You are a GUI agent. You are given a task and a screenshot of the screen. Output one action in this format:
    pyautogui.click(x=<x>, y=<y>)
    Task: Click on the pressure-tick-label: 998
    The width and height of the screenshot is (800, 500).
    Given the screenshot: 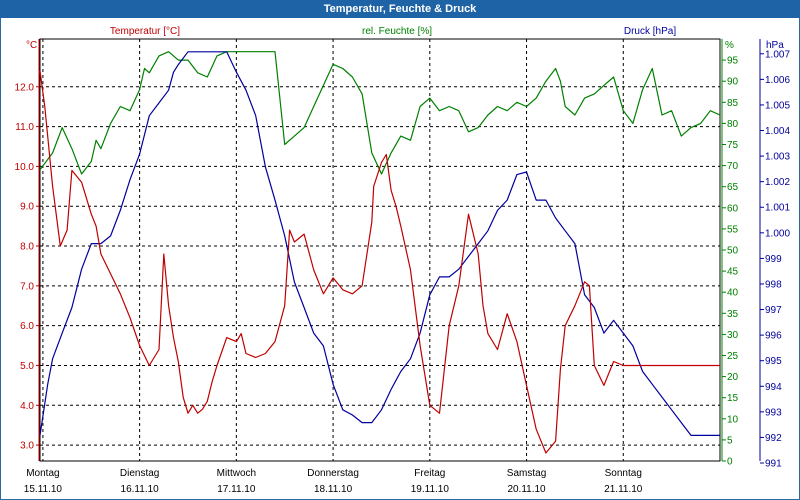 What is the action you would take?
    pyautogui.click(x=773, y=284)
    